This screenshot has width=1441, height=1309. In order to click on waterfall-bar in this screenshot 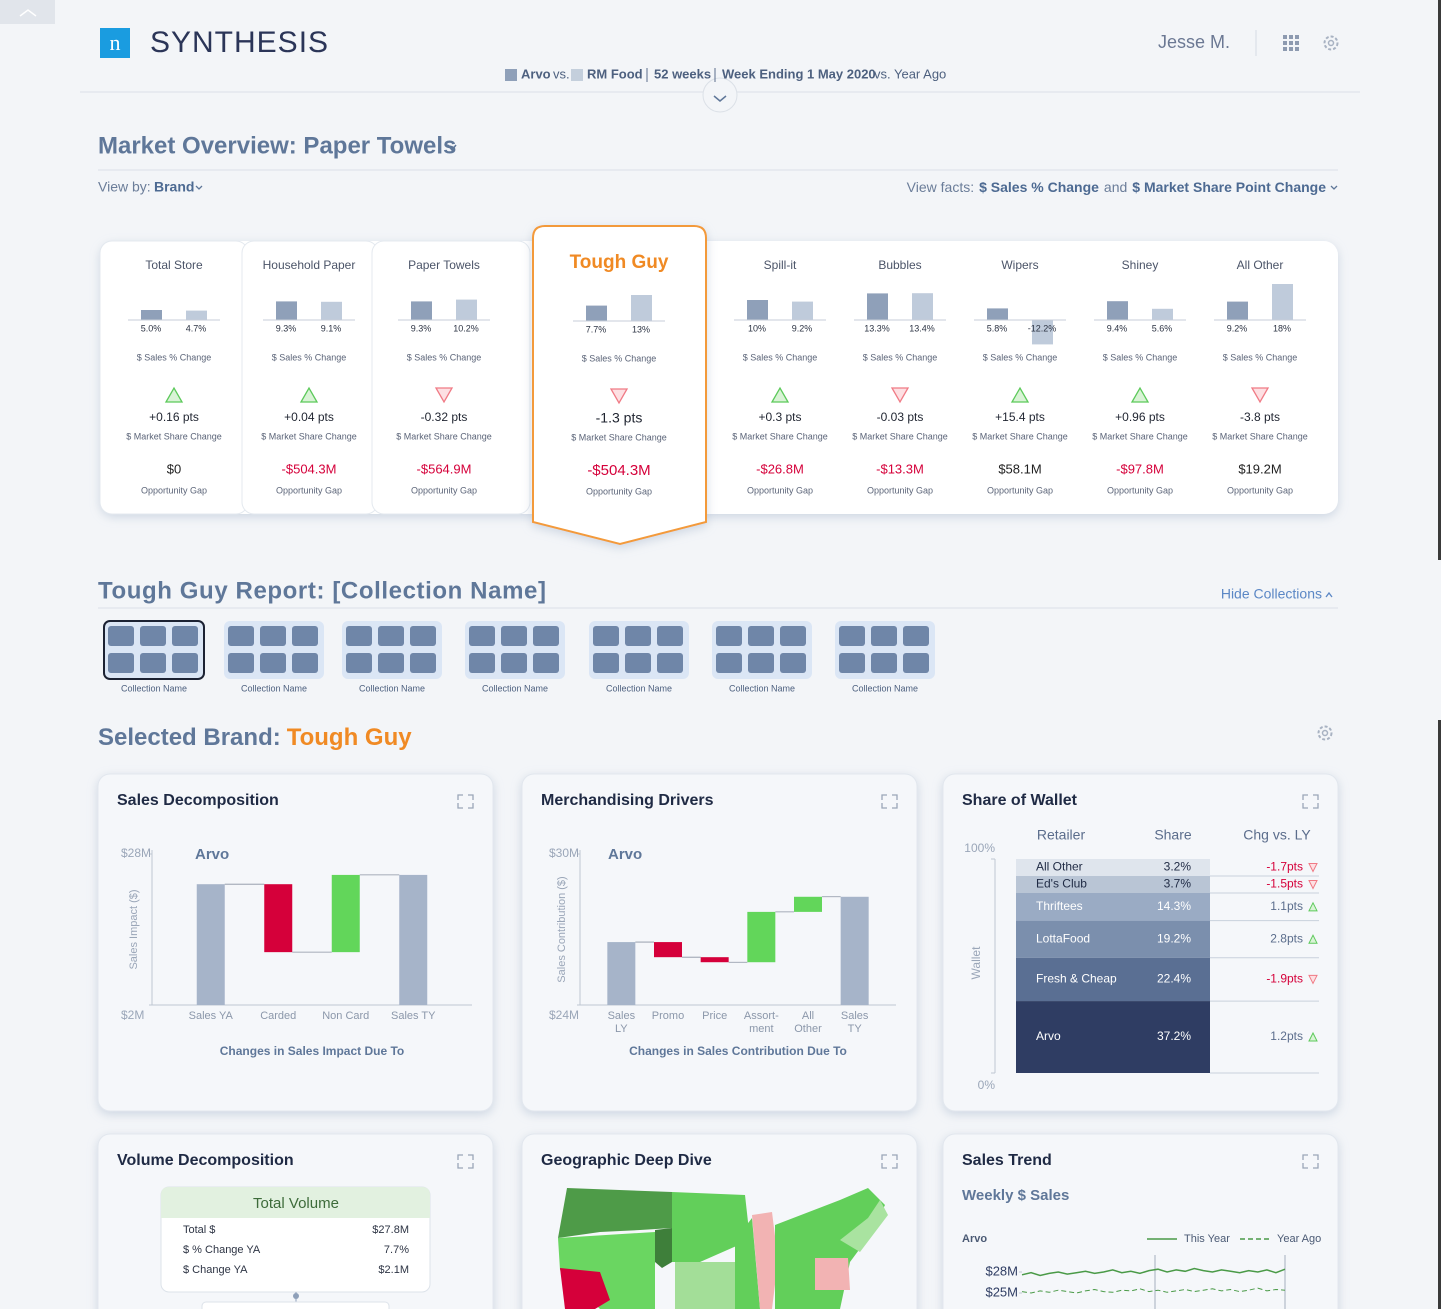, I will do `click(345, 913)`.